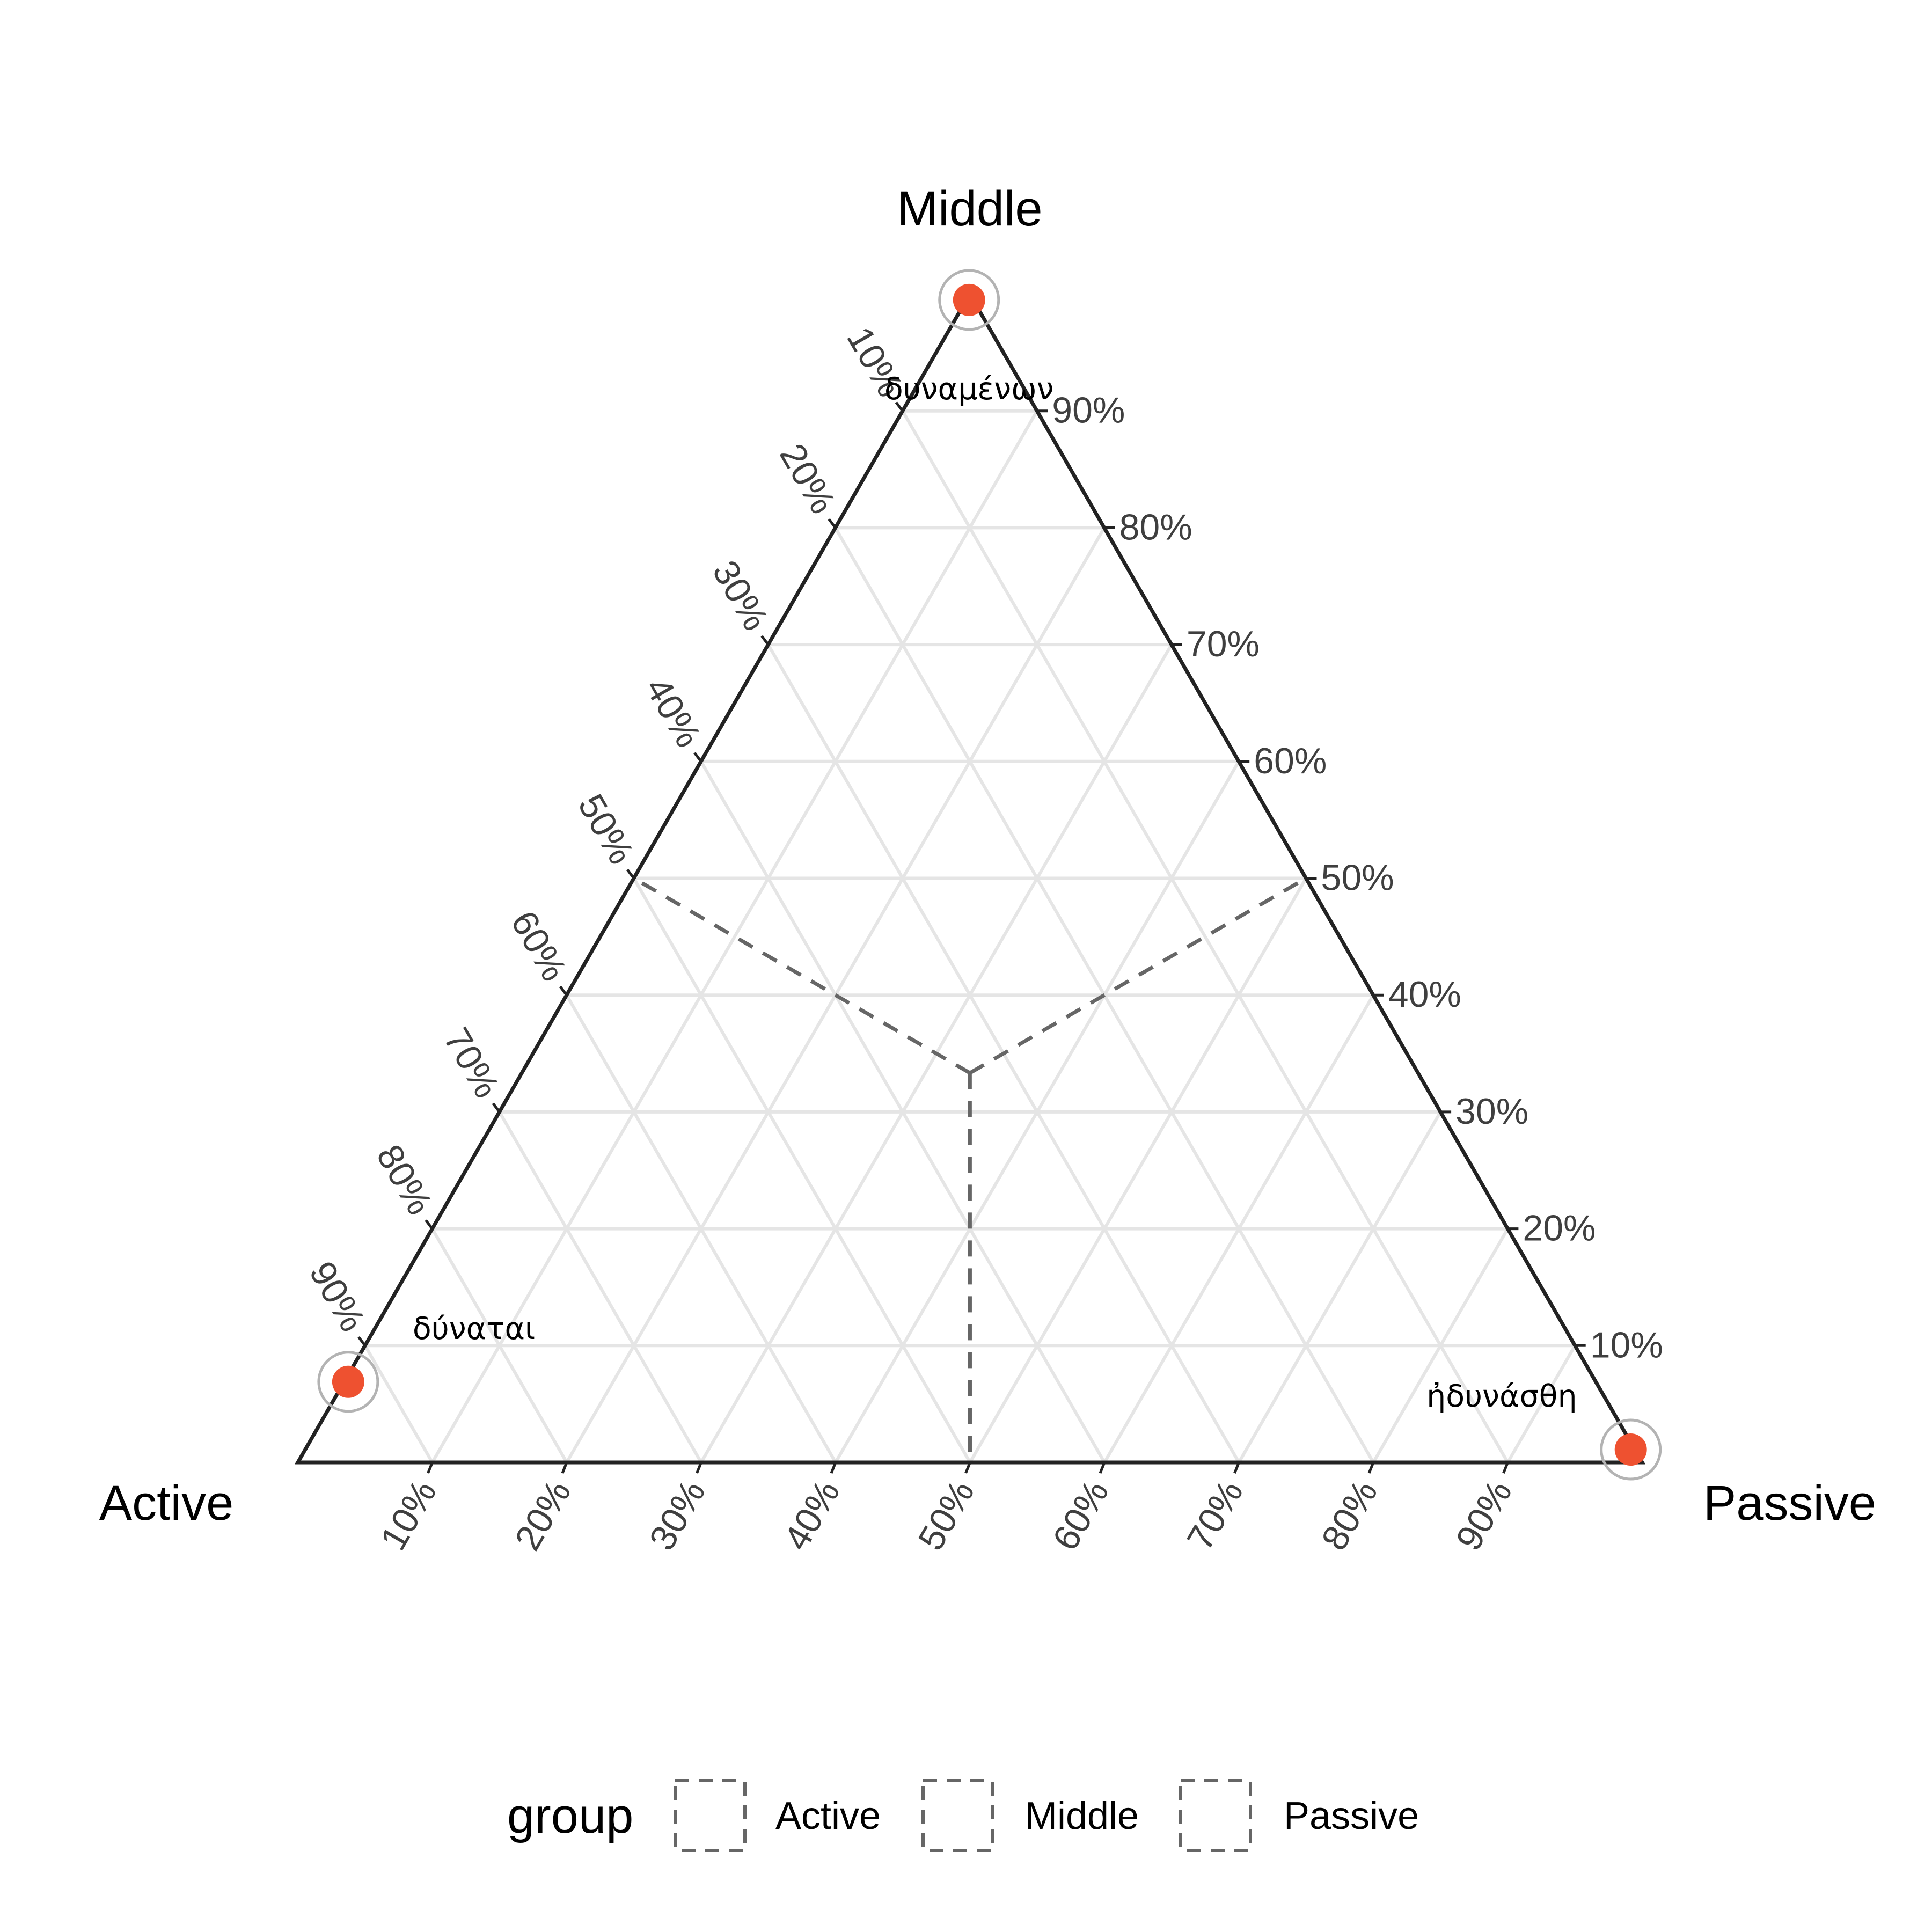 The height and width of the screenshot is (1932, 1932). What do you see at coordinates (812, 1515) in the screenshot?
I see `tick-label-passive-40: 40%` at bounding box center [812, 1515].